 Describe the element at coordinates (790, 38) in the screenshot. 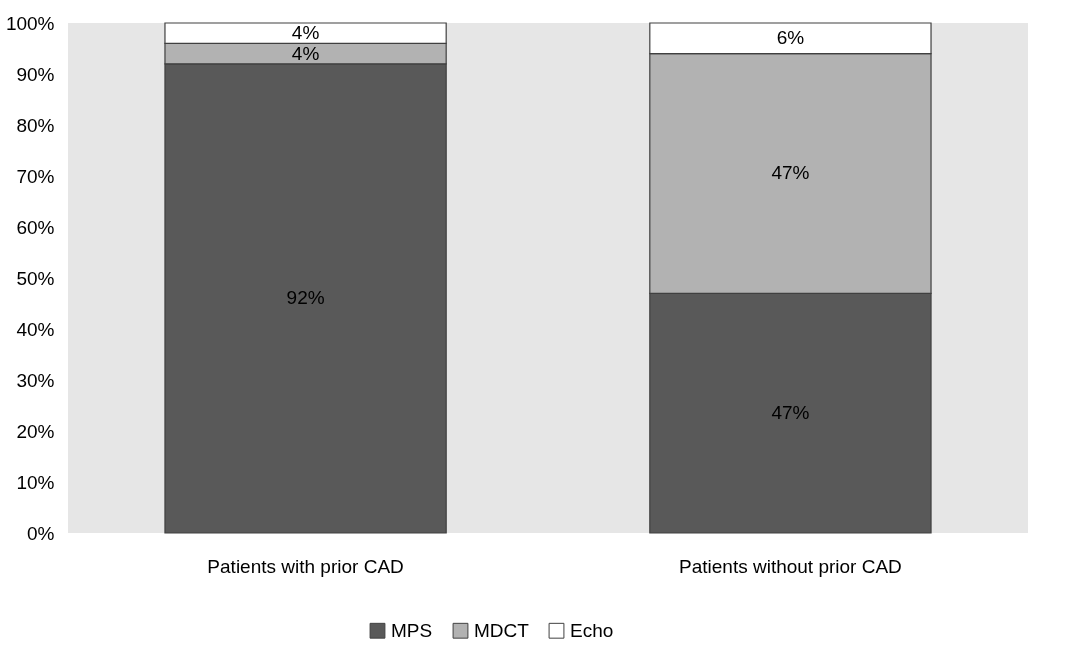

I see `data-label: 6%` at that location.